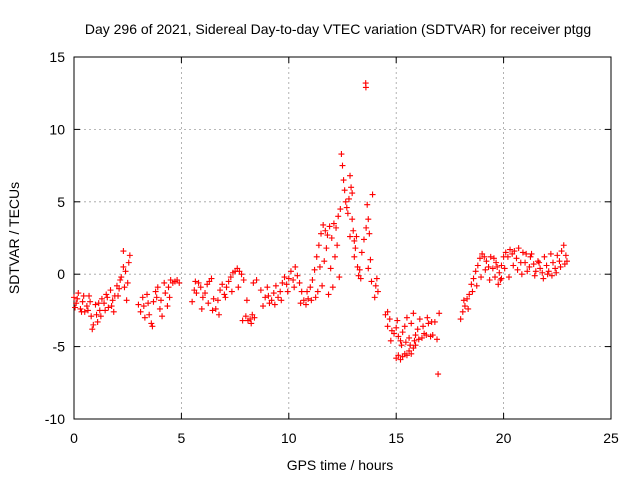  Describe the element at coordinates (340, 465) in the screenshot. I see `x-axis-label: GPS time / hours` at that location.